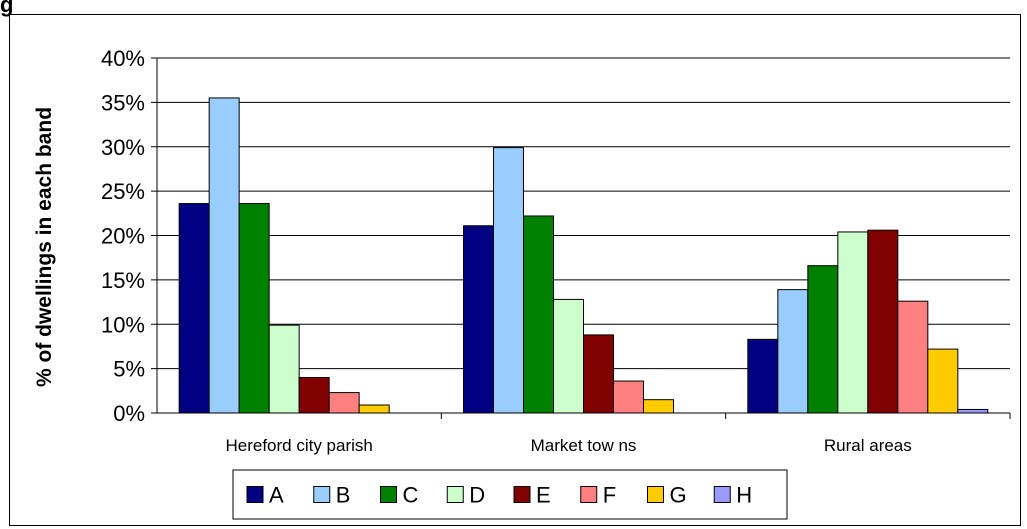 This screenshot has height=529, width=1027. Describe the element at coordinates (477, 495) in the screenshot. I see `legend-label-D: D` at that location.